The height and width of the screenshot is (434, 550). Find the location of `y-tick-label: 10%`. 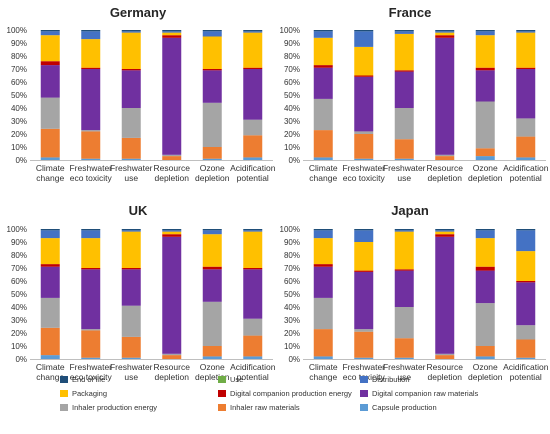

y-tick-label: 10% is located at coordinates (292, 346).